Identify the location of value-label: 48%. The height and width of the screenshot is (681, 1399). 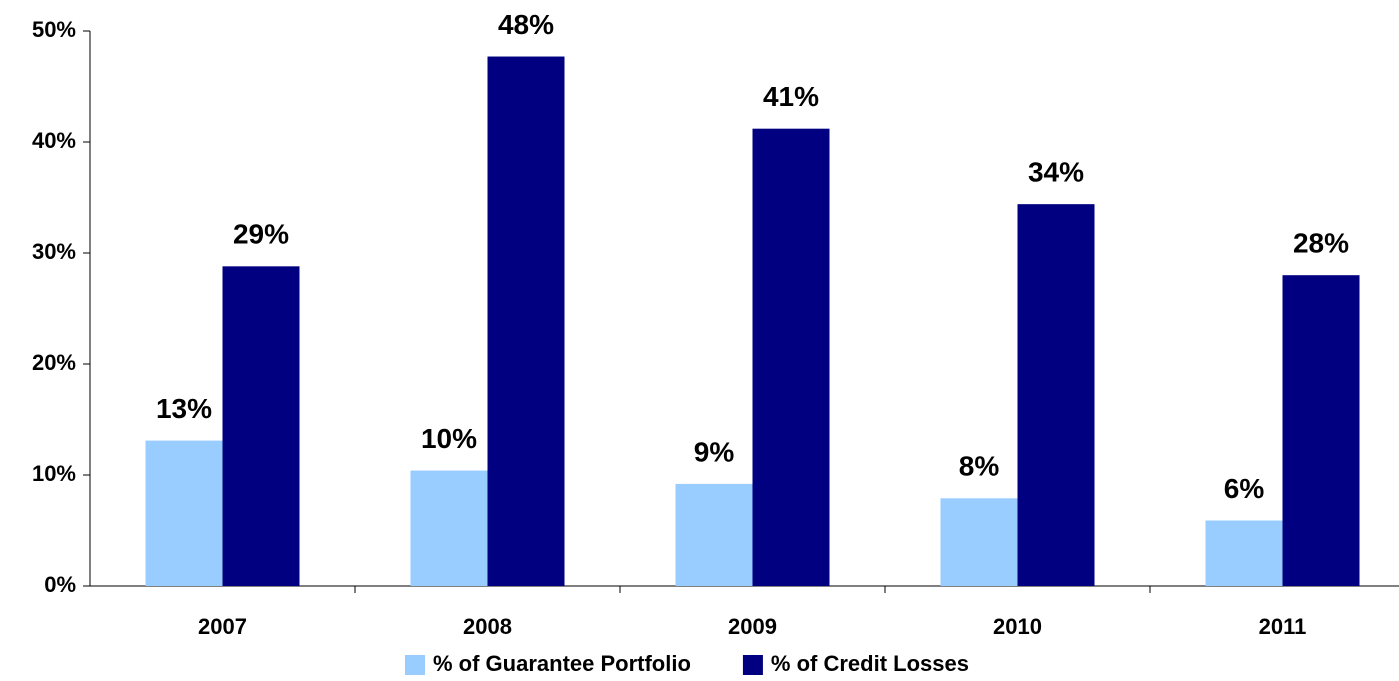
(526, 24).